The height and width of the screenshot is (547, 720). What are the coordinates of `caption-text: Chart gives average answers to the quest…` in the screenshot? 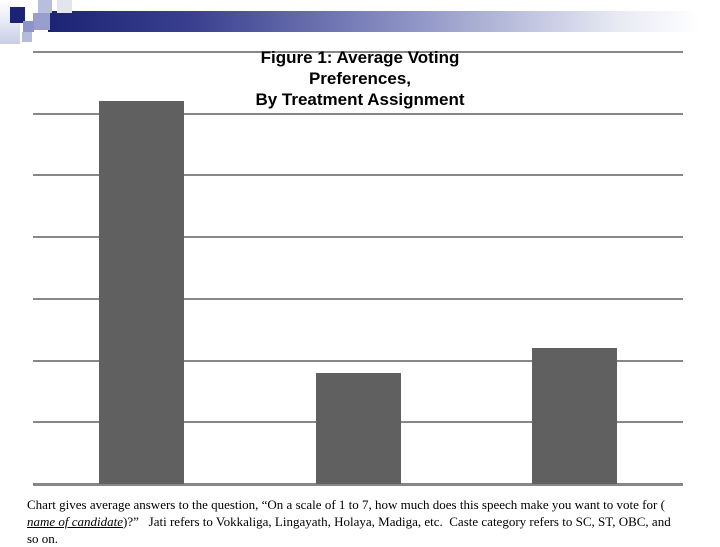 It's located at (346, 504).